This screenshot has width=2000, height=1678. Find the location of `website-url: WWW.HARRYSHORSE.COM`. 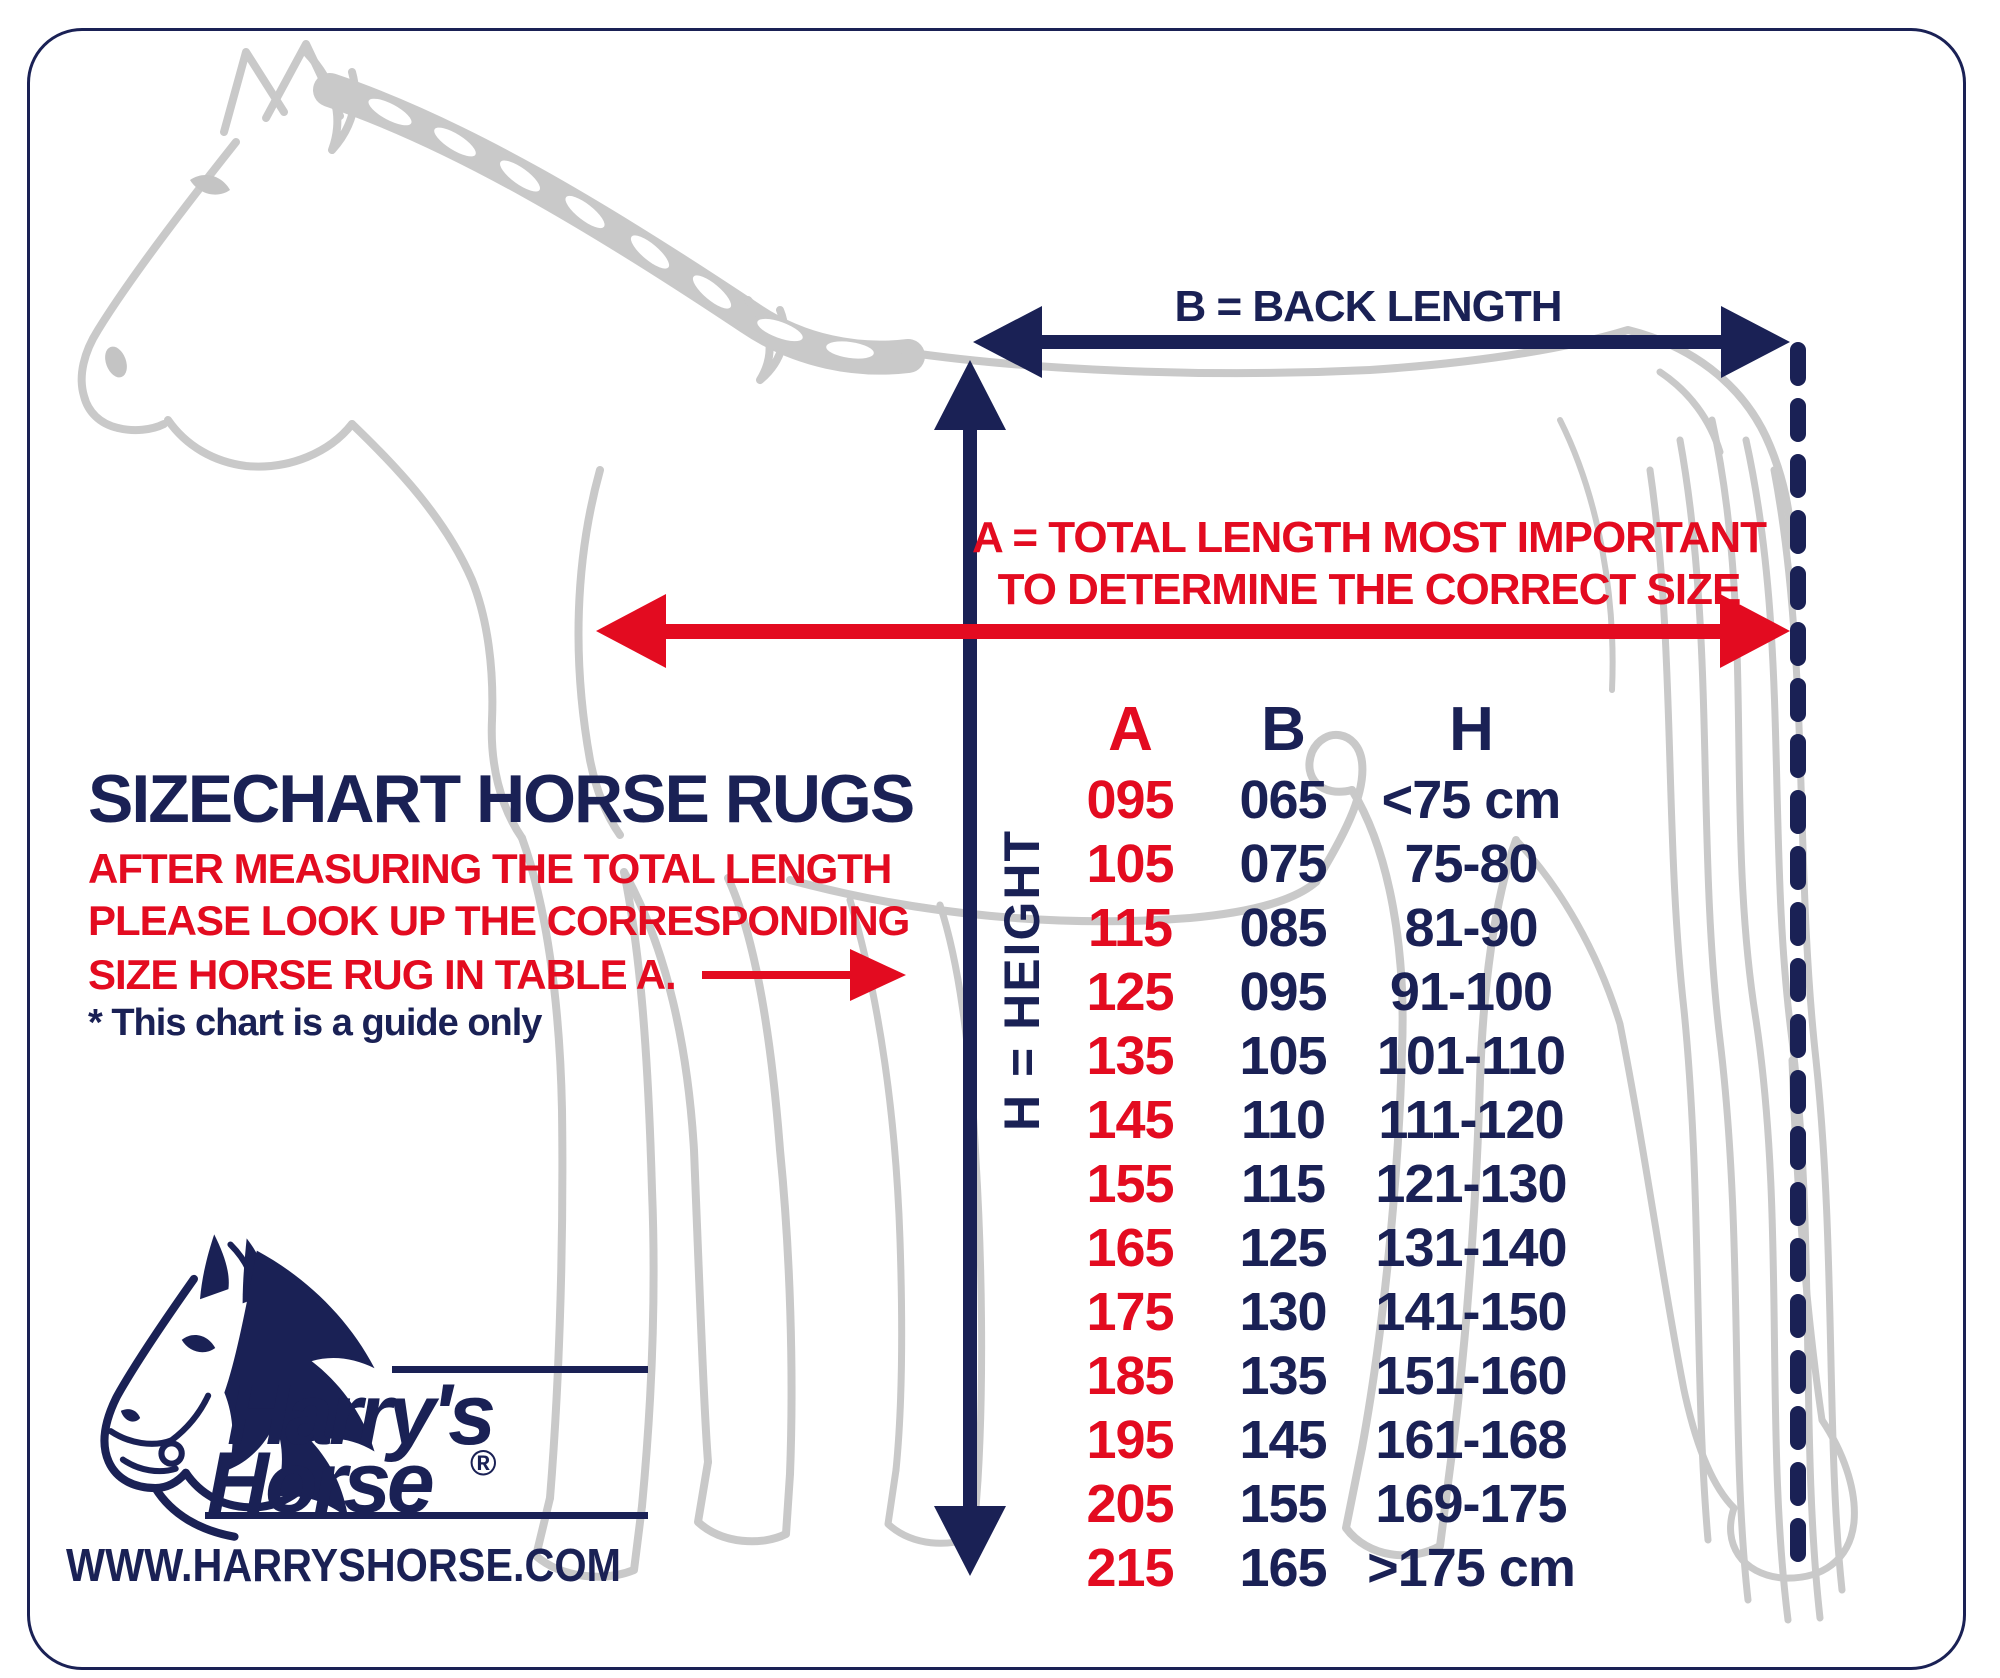

website-url: WWW.HARRYSHORSE.COM is located at coordinates (344, 1565).